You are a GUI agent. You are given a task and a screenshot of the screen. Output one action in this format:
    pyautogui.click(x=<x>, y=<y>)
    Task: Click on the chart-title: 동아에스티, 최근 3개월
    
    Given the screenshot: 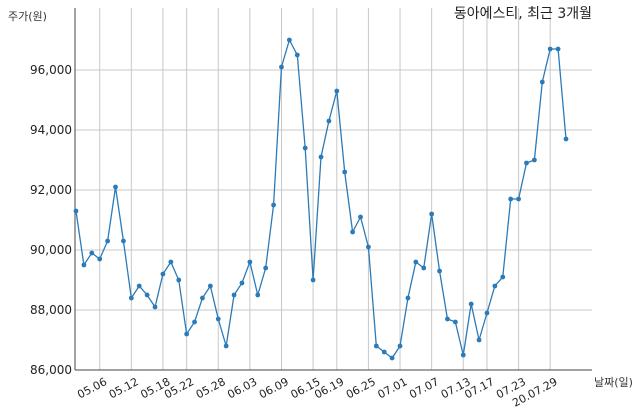 What is the action you would take?
    pyautogui.click(x=523, y=14)
    